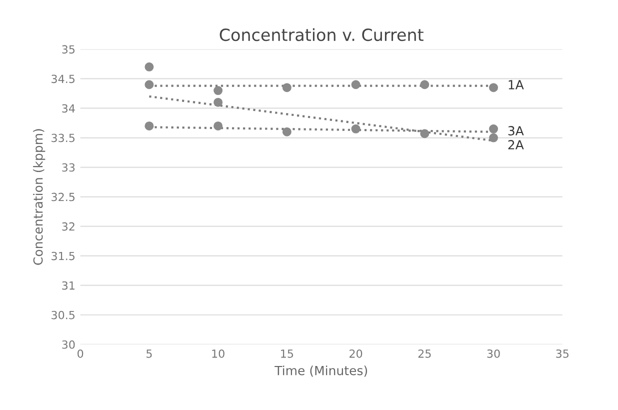 This screenshot has height=410, width=618. What do you see at coordinates (287, 354) in the screenshot?
I see `x-tick-label: 15` at bounding box center [287, 354].